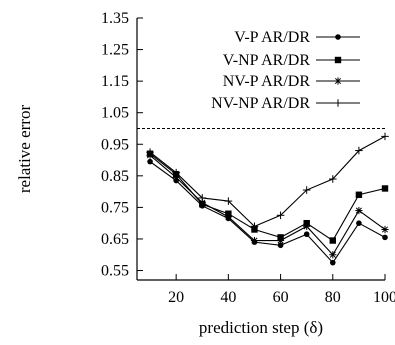 The height and width of the screenshot is (345, 395). What do you see at coordinates (115, 239) in the screenshot?
I see `y-tick-label: 0.65` at bounding box center [115, 239].